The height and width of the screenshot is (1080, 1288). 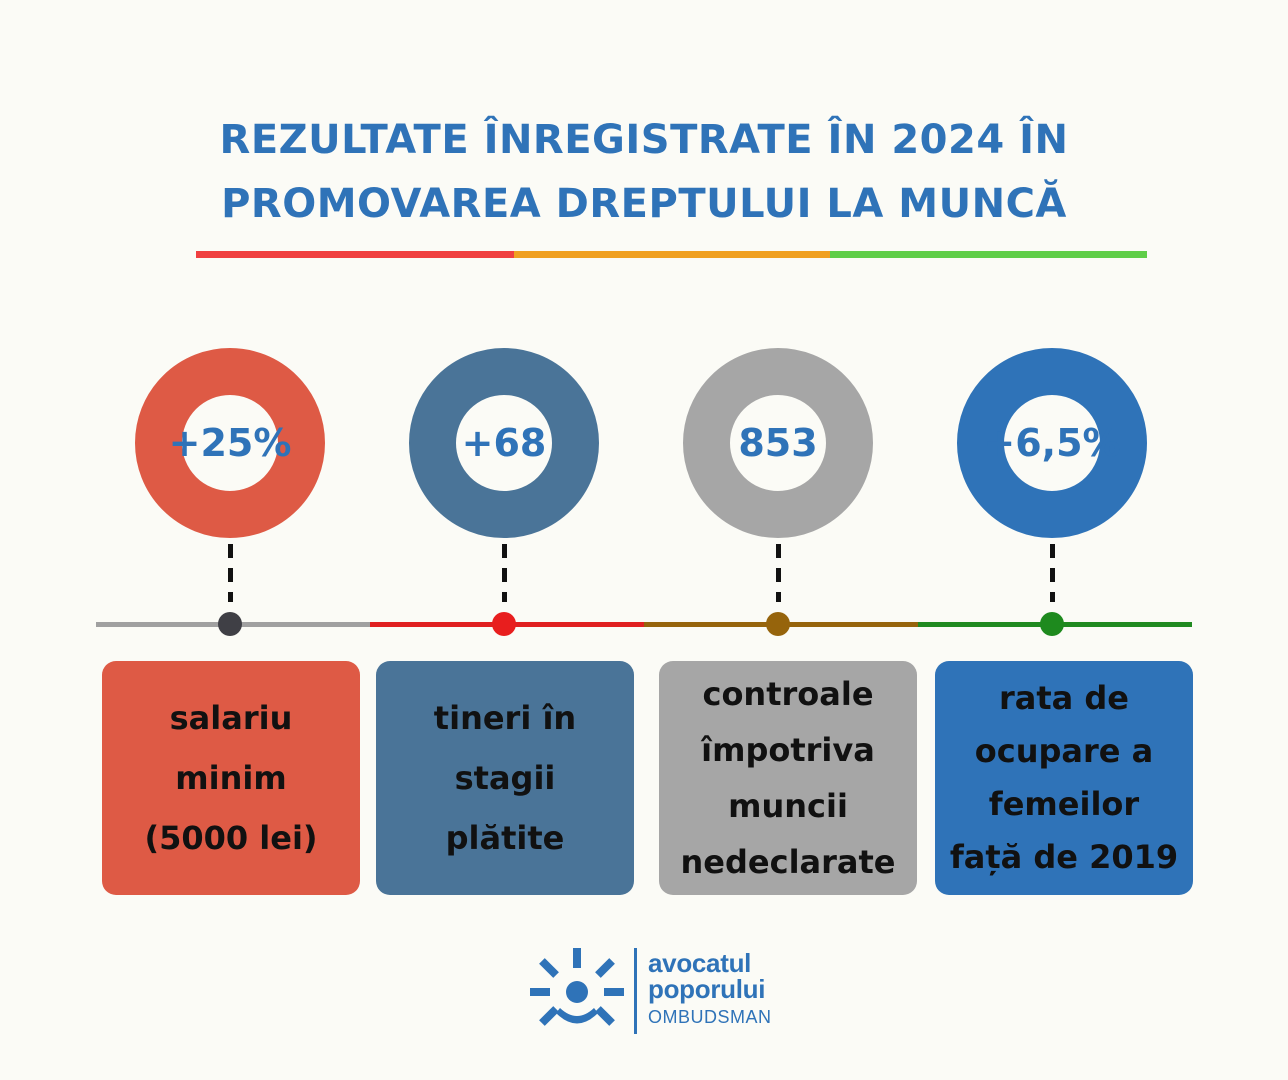 I want to click on stat-value: +68, so click(x=504, y=443).